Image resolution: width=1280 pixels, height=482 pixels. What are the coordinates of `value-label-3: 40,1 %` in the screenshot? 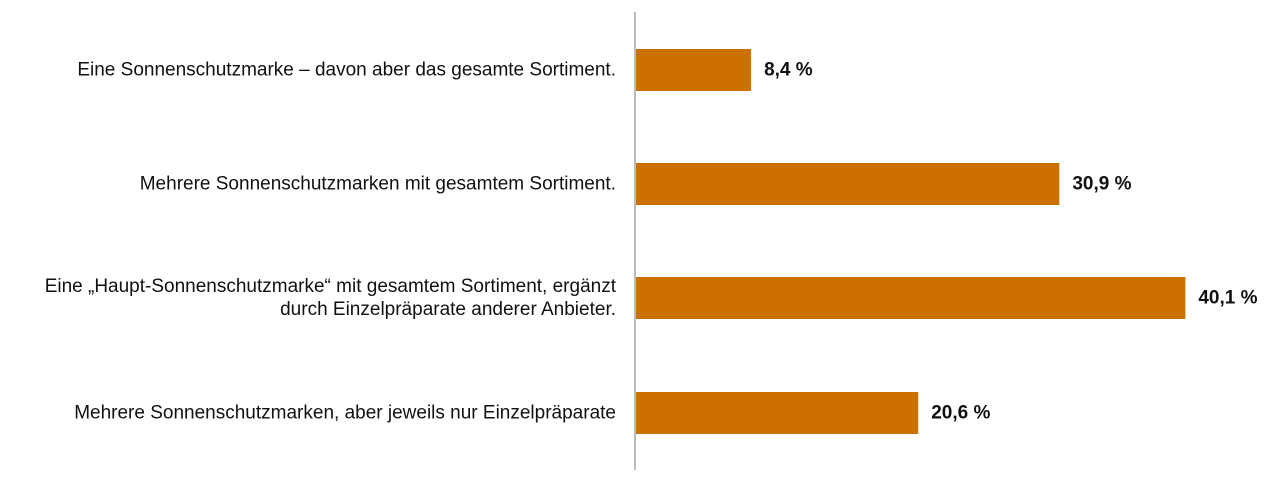 It's located at (1227, 298).